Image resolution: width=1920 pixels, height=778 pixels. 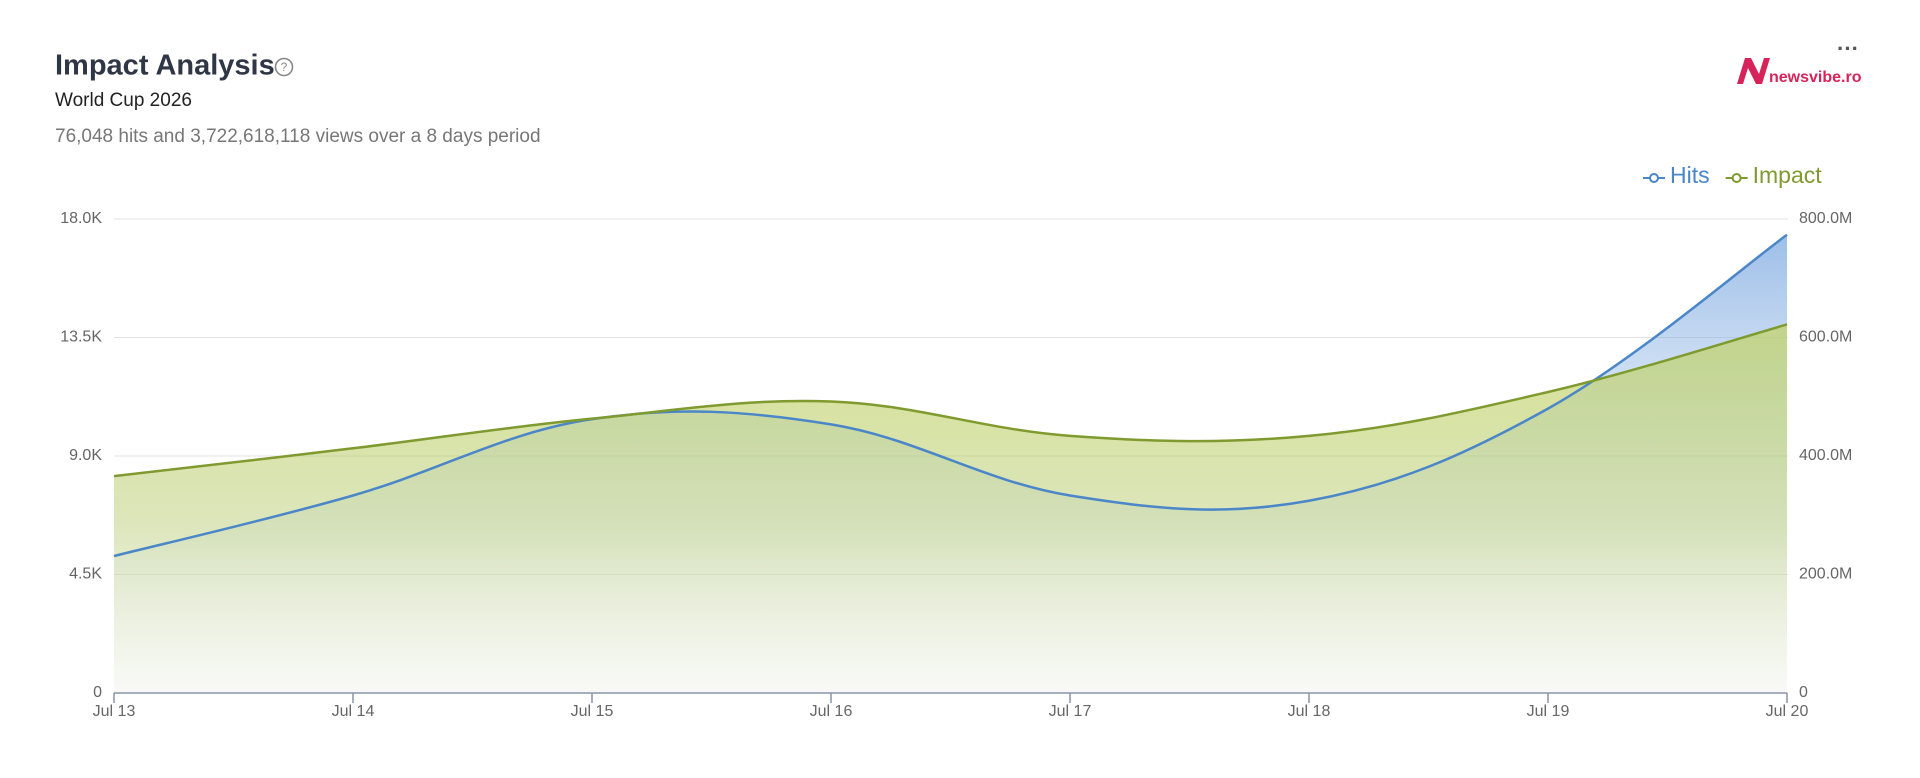 I want to click on y-tick-label: 9.0K, so click(x=85, y=455).